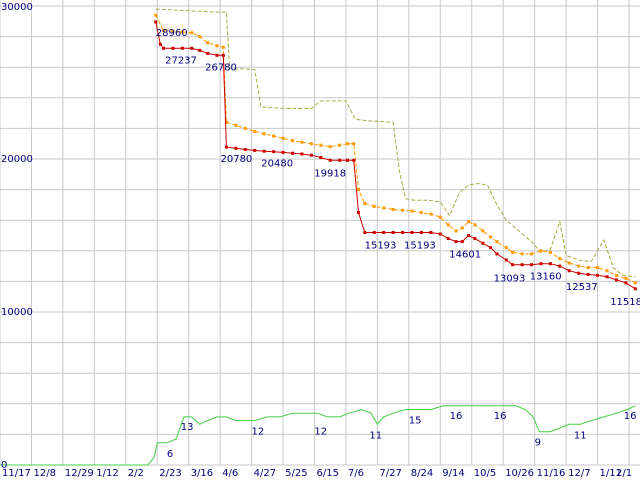 This screenshot has width=640, height=480. Describe the element at coordinates (375, 435) in the screenshot. I see `data-label: 11` at that location.